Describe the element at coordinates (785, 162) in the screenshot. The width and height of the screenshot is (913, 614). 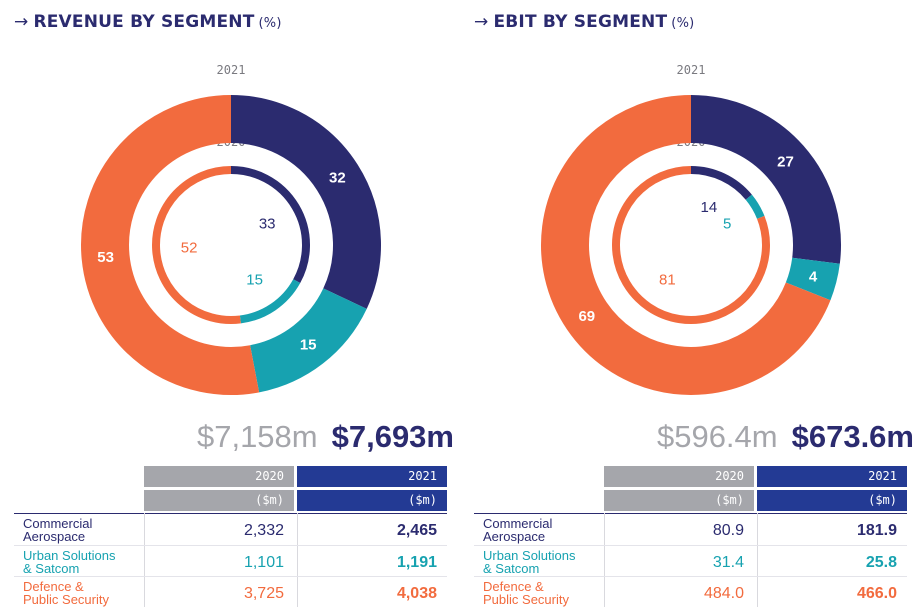
I see `ebit-outer-label-commercial-aerospace: 27` at that location.